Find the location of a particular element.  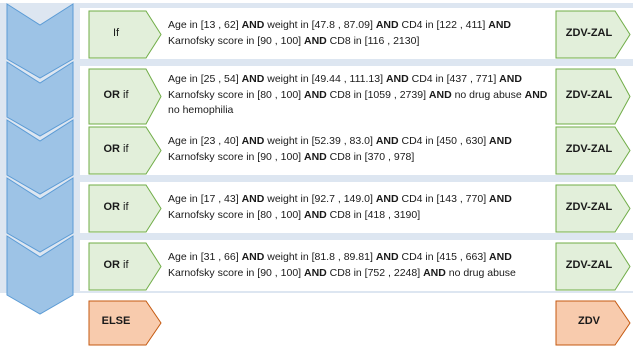

else-output-label: ZDV is located at coordinates (589, 321).